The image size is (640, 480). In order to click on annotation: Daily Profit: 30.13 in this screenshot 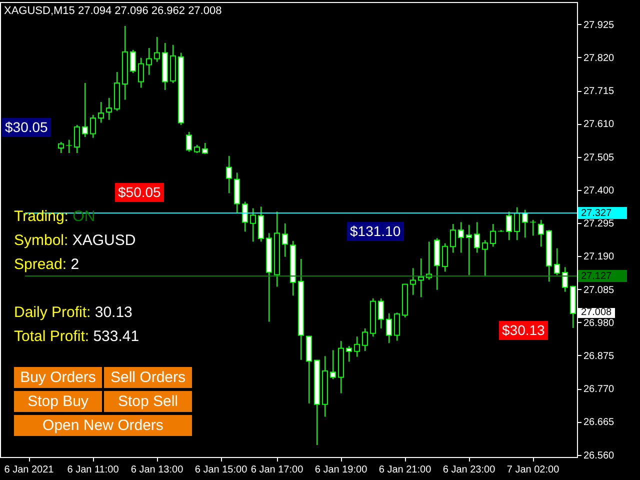, I will do `click(73, 312)`.